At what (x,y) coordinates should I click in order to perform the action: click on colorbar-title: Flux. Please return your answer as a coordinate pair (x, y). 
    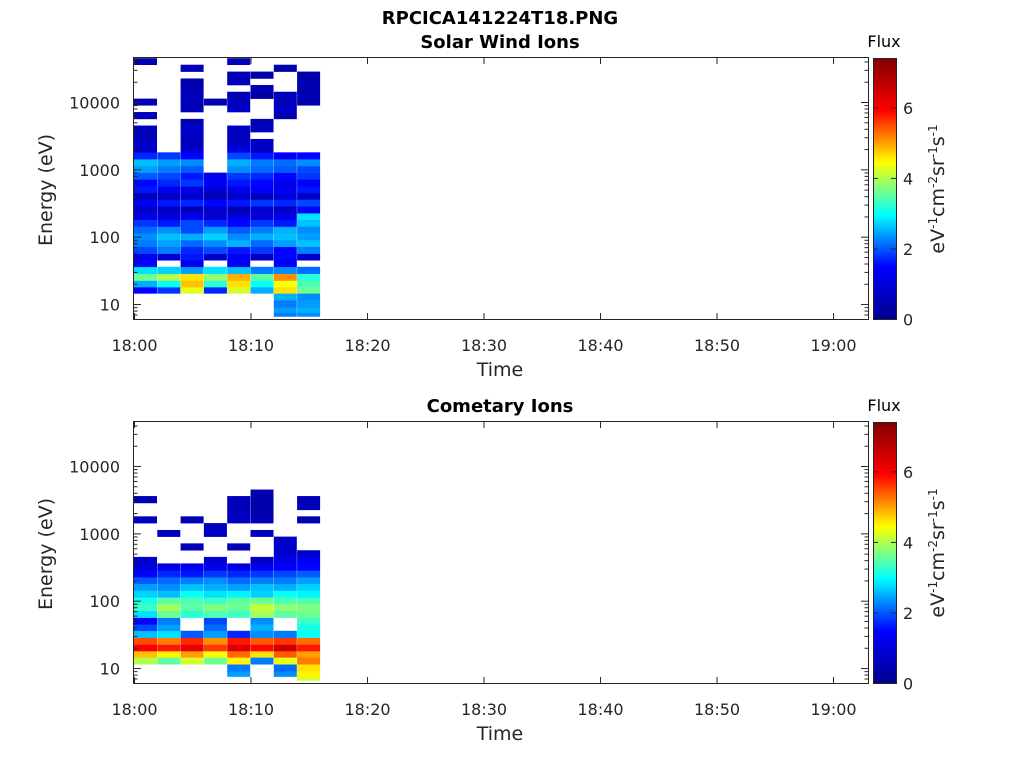
    Looking at the image, I should click on (883, 41).